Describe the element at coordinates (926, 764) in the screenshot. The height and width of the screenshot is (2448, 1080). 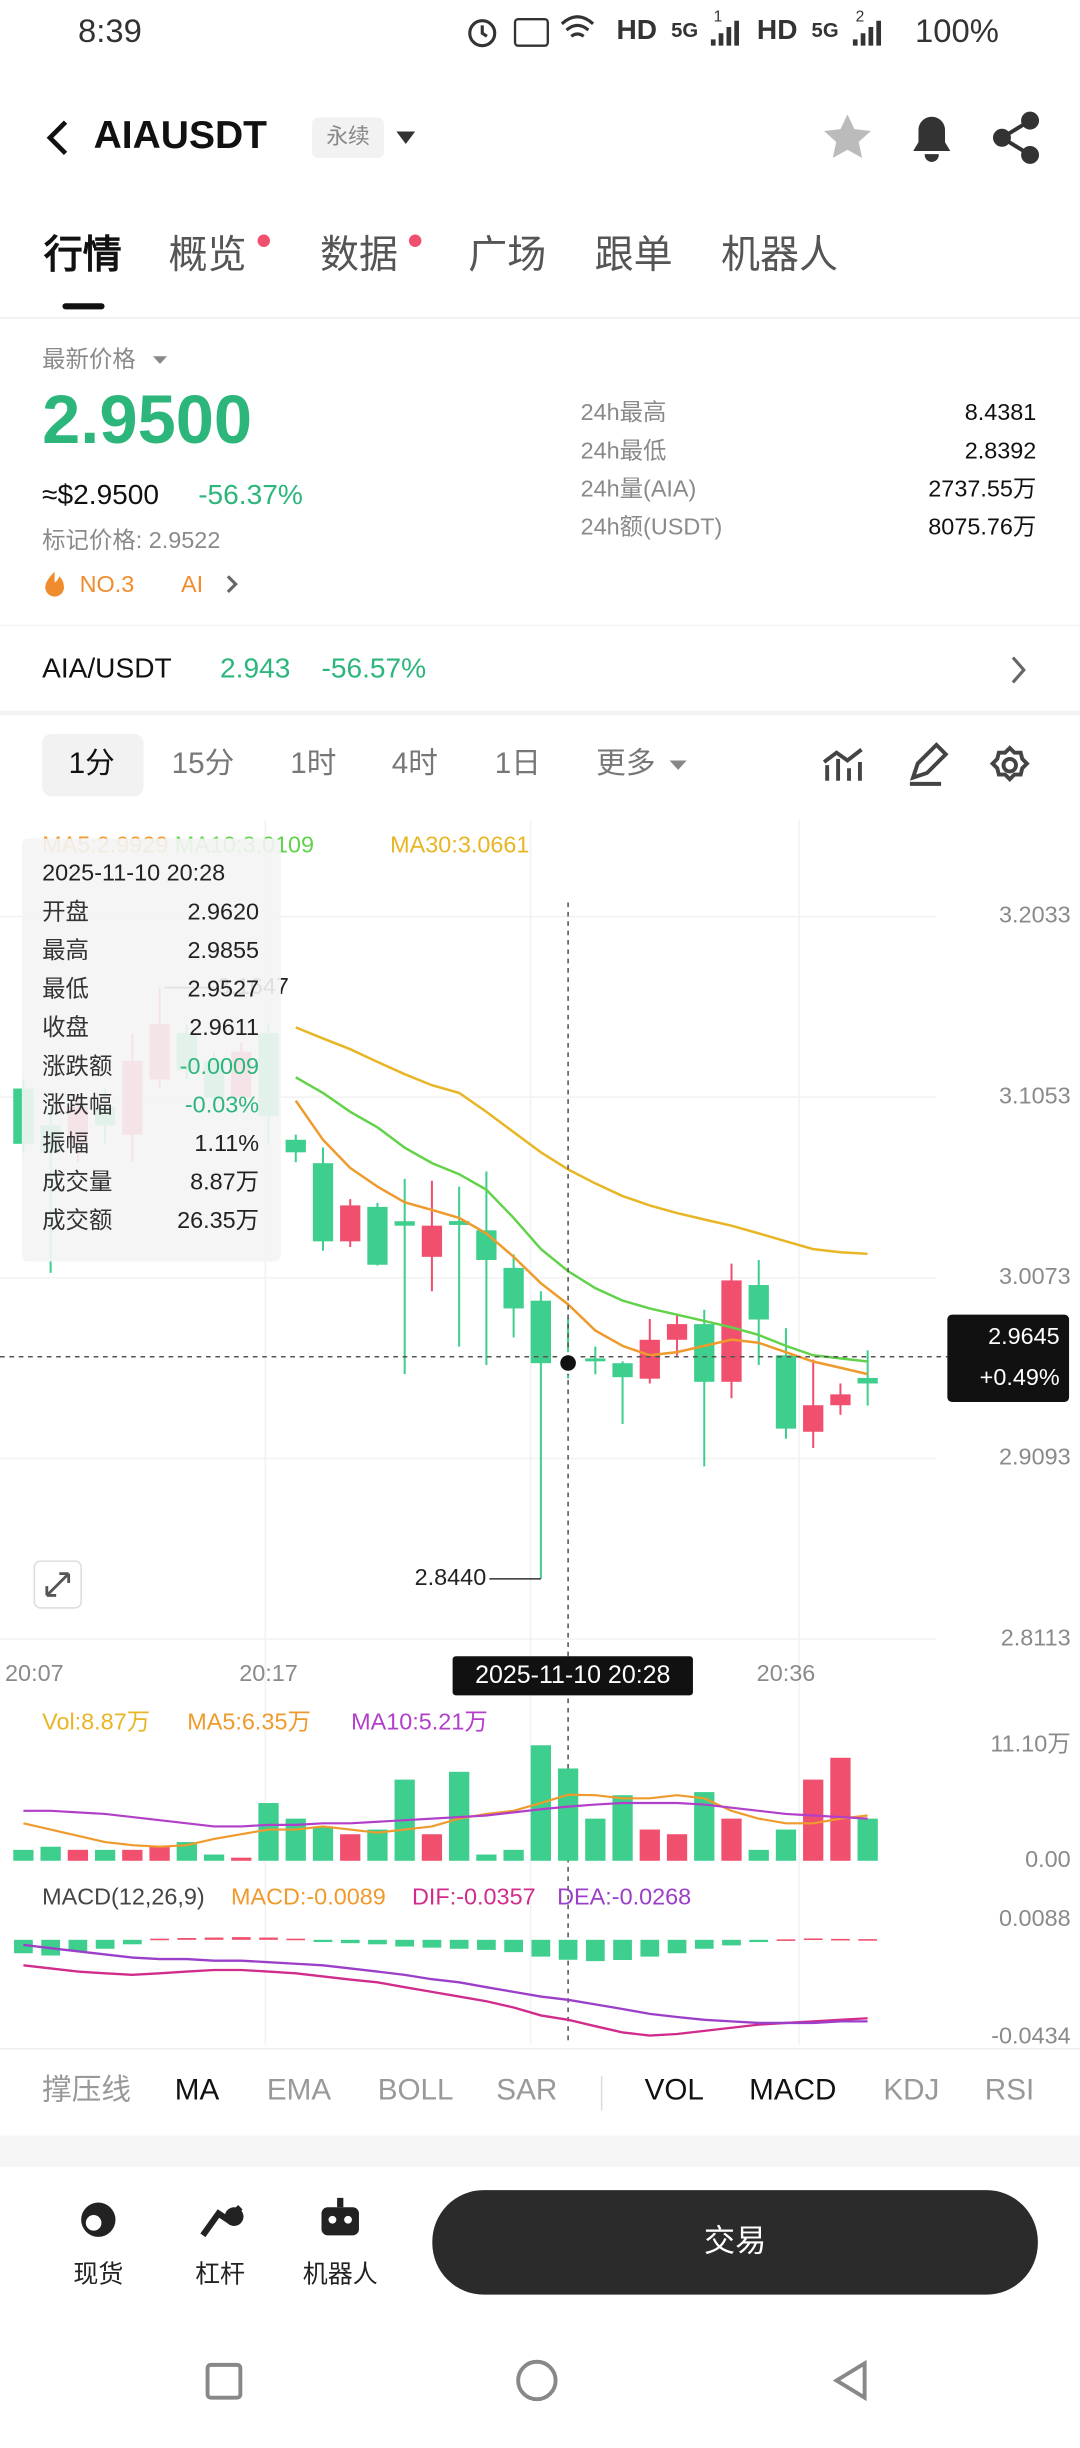
I see `chart-tools` at that location.